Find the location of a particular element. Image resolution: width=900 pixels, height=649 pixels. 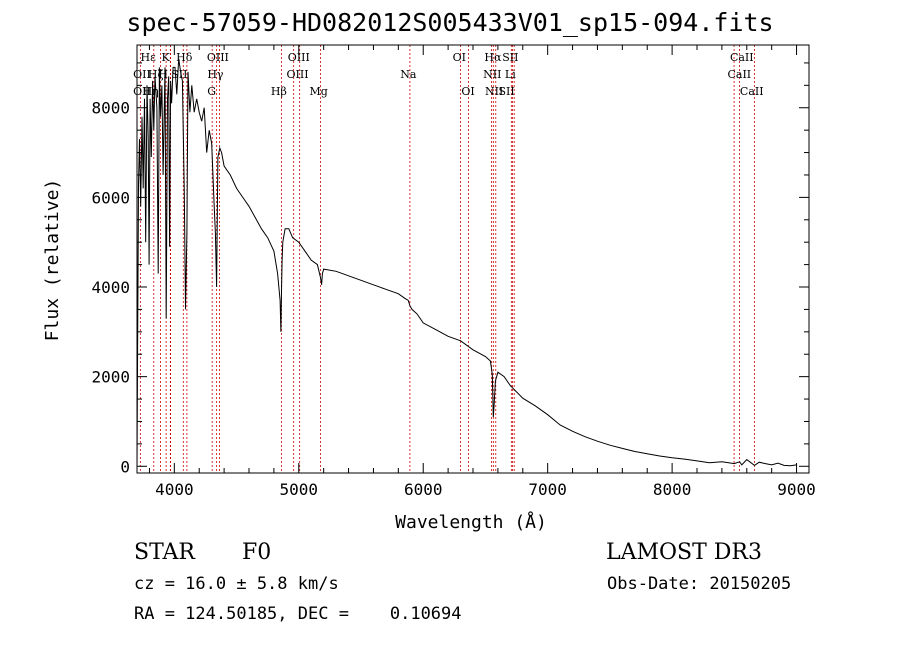

line-marker-label: Hβ is located at coordinates (279, 91).